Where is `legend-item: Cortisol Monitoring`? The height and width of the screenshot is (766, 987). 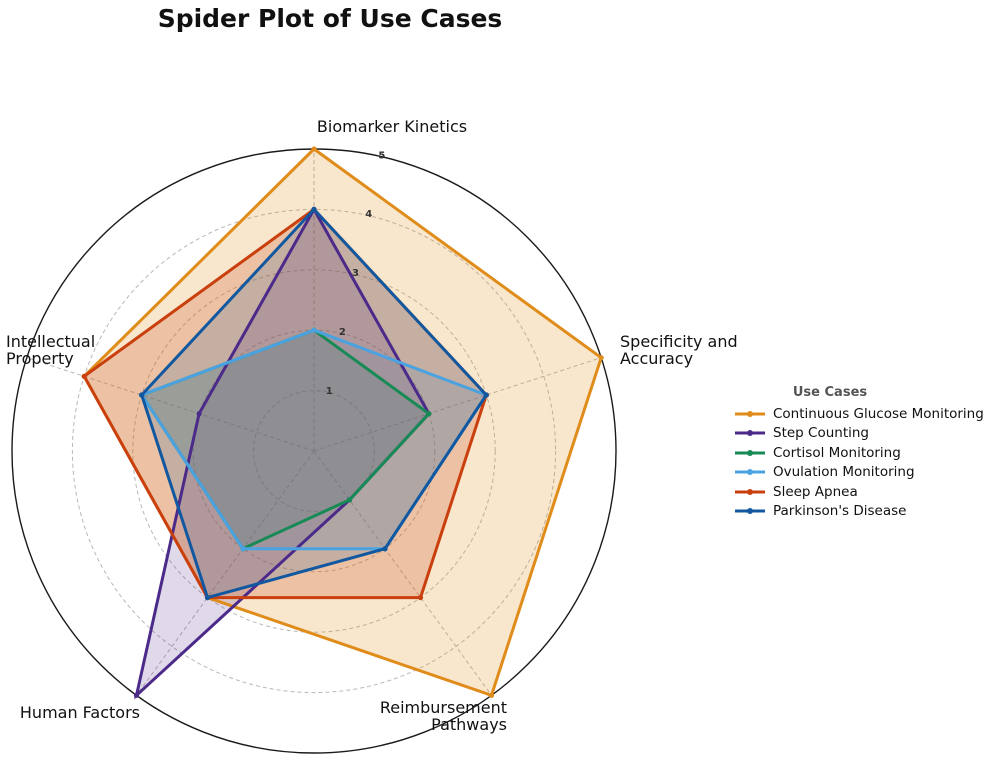 legend-item: Cortisol Monitoring is located at coordinates (859, 453).